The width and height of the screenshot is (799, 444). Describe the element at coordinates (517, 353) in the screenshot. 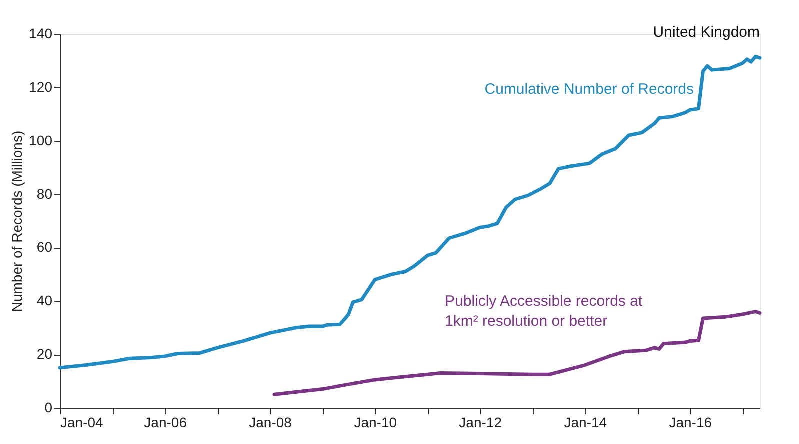

I see `line-series` at that location.